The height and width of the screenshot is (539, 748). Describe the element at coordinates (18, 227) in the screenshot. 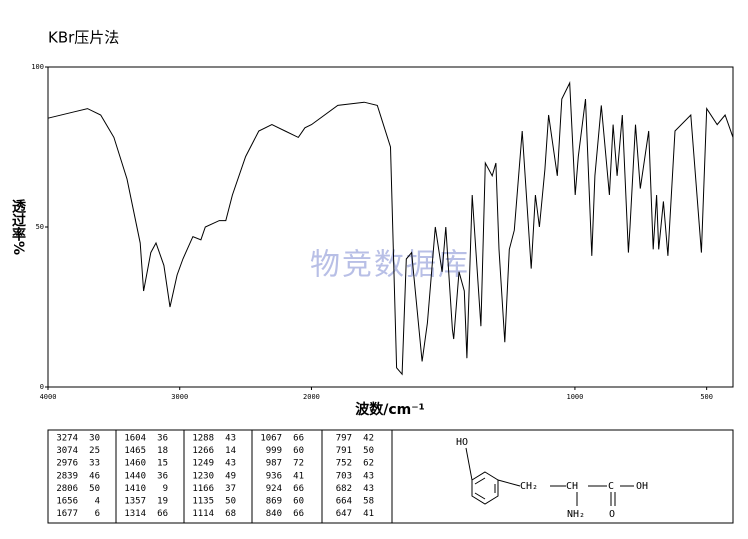

I see `y-axis-label: 透过率%` at that location.